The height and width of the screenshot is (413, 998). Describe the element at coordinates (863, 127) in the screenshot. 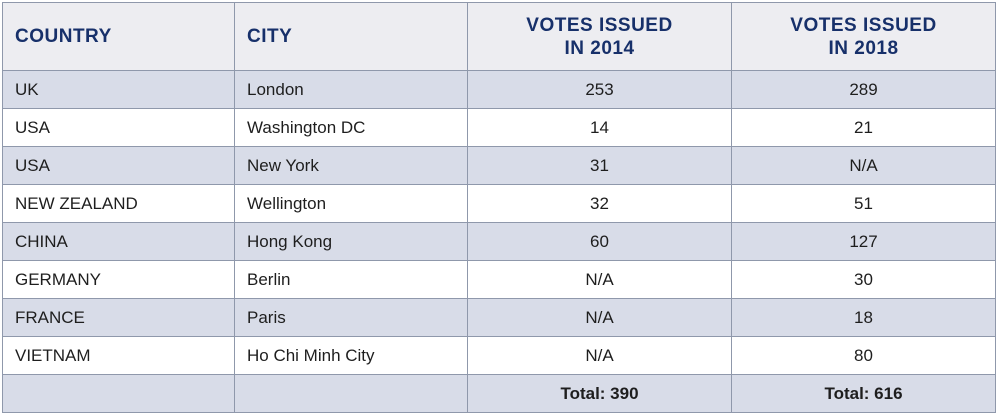

I see `cell-votes-2018: 21` at that location.